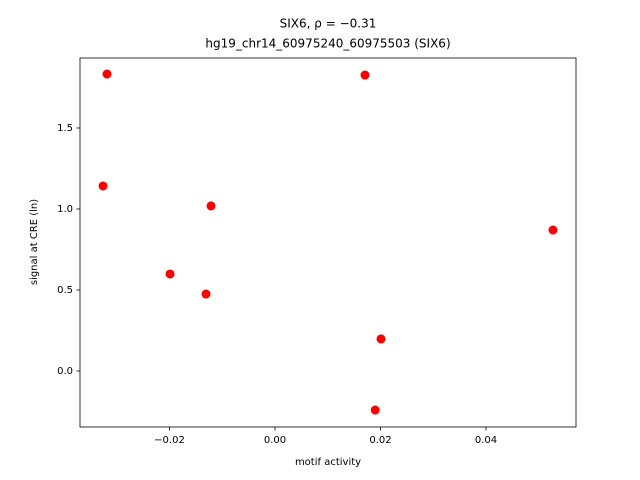  Describe the element at coordinates (65, 128) in the screenshot. I see `y-tick-label: 1.5` at that location.